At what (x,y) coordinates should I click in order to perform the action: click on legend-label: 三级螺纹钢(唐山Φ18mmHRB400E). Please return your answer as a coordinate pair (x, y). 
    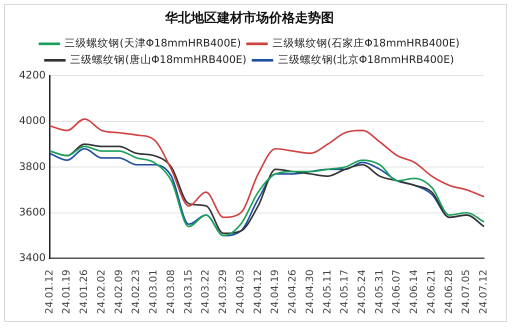
    Looking at the image, I should click on (158, 59).